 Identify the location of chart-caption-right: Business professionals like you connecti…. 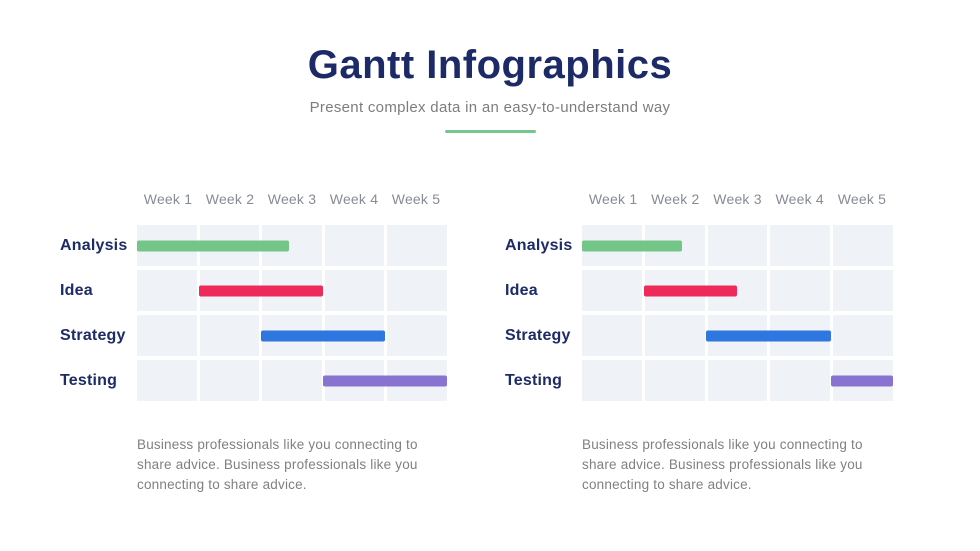
(722, 464).